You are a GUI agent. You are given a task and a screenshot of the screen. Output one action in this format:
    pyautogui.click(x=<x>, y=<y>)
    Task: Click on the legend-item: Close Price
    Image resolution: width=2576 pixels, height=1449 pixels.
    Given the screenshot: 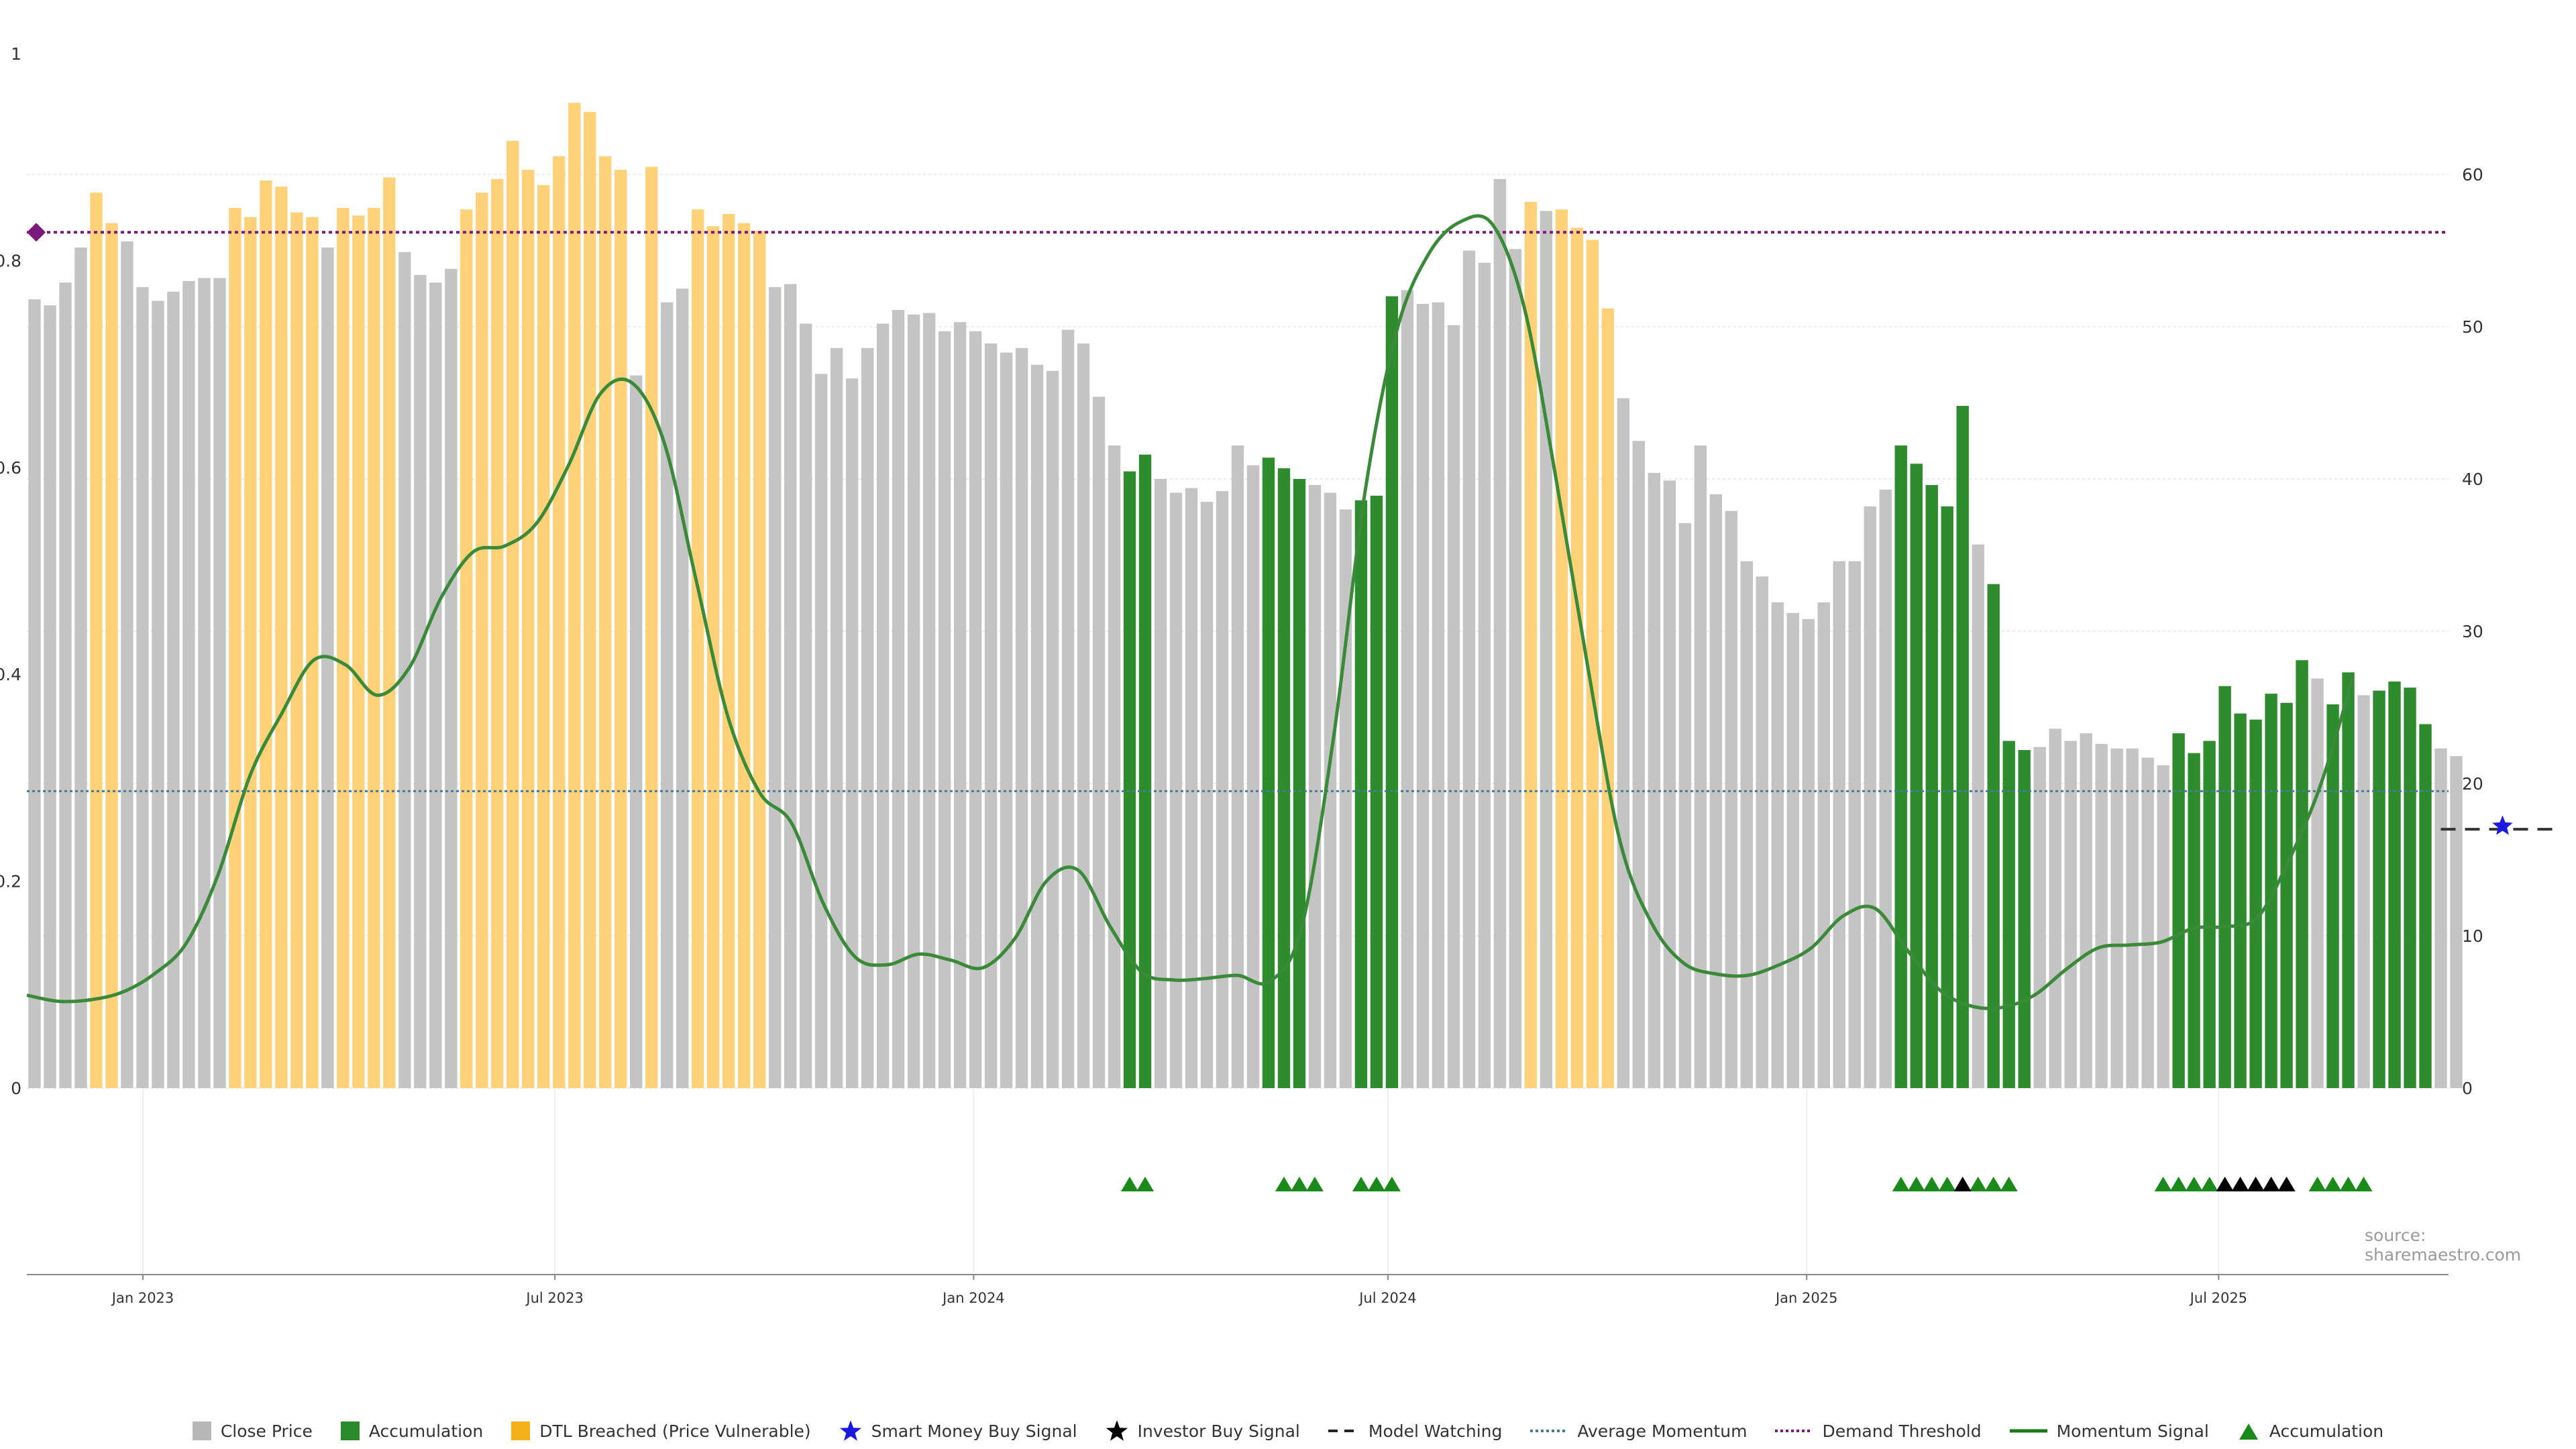 What is the action you would take?
    pyautogui.click(x=252, y=1431)
    